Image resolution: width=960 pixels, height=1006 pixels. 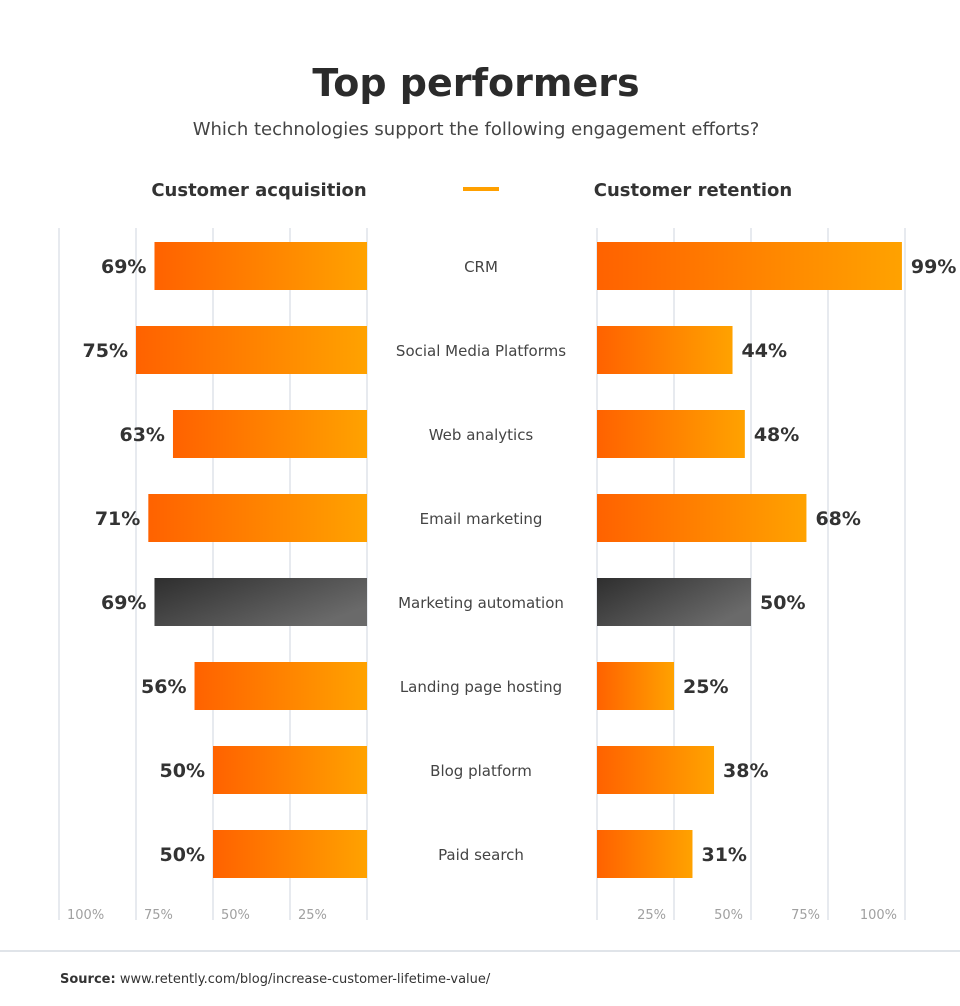 What do you see at coordinates (745, 771) in the screenshot?
I see `value-label-retention: 38%` at bounding box center [745, 771].